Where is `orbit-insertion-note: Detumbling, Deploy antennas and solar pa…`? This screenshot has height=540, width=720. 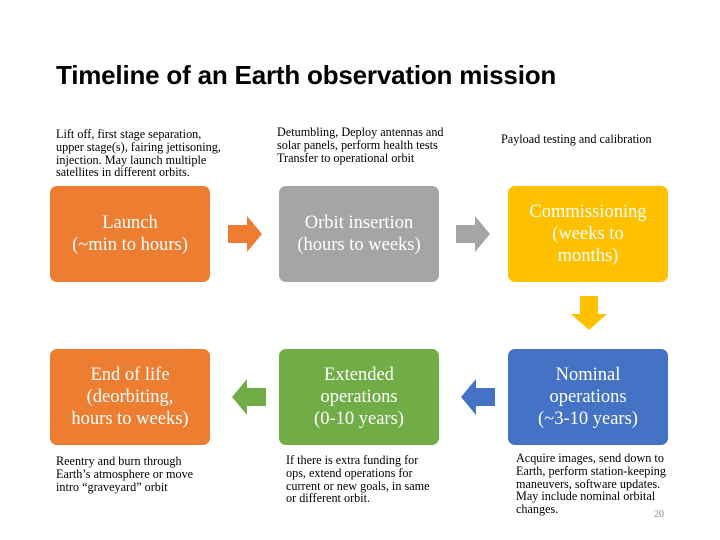
orbit-insertion-note: Detumbling, Deploy antennas and solar pa… is located at coordinates (360, 145).